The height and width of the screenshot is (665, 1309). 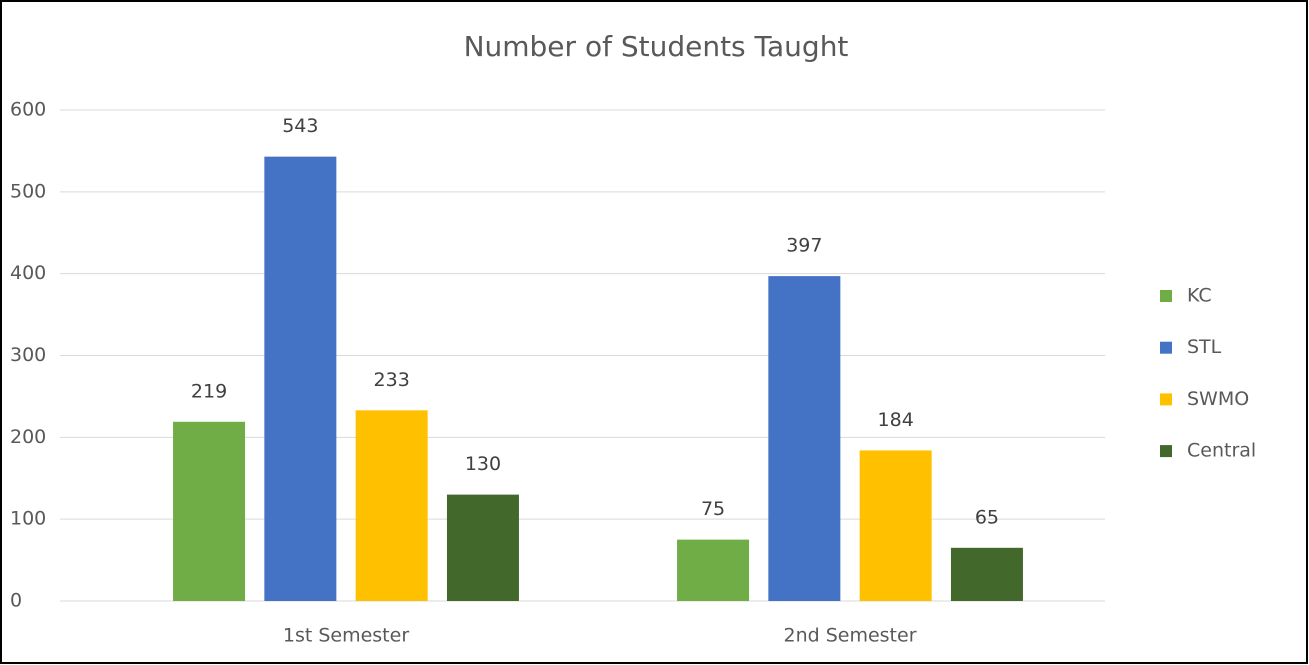 I want to click on data-label: 543, so click(x=300, y=126).